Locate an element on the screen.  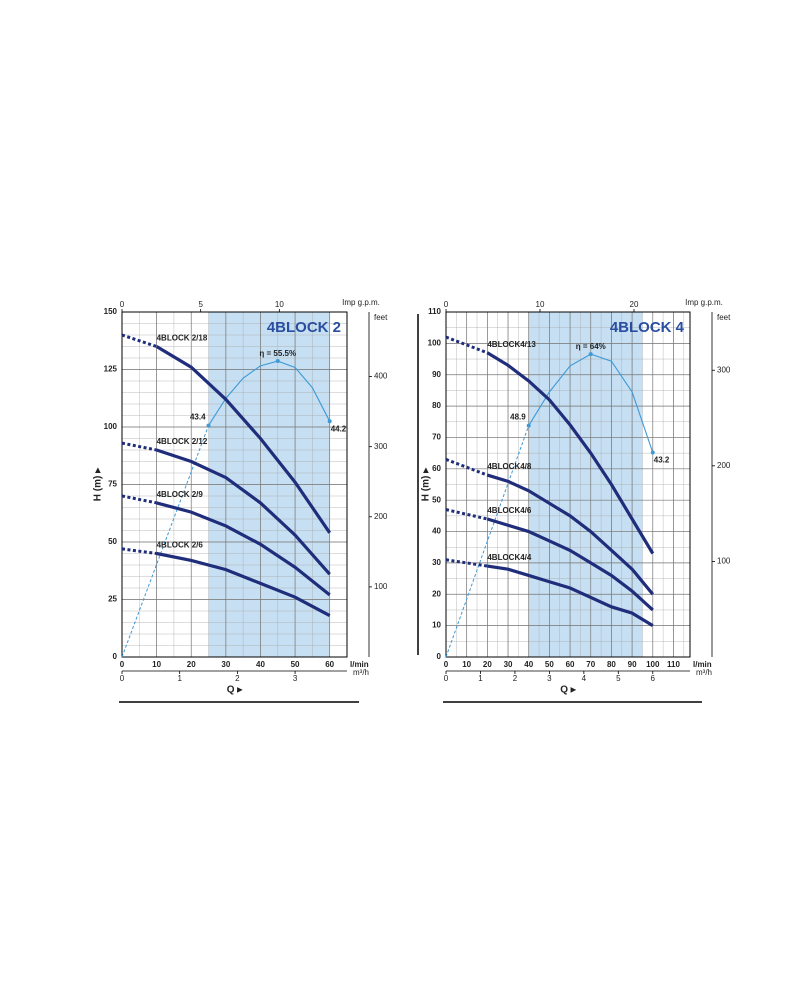
curve-name: 4BLOCK4/6 is located at coordinates (509, 510).